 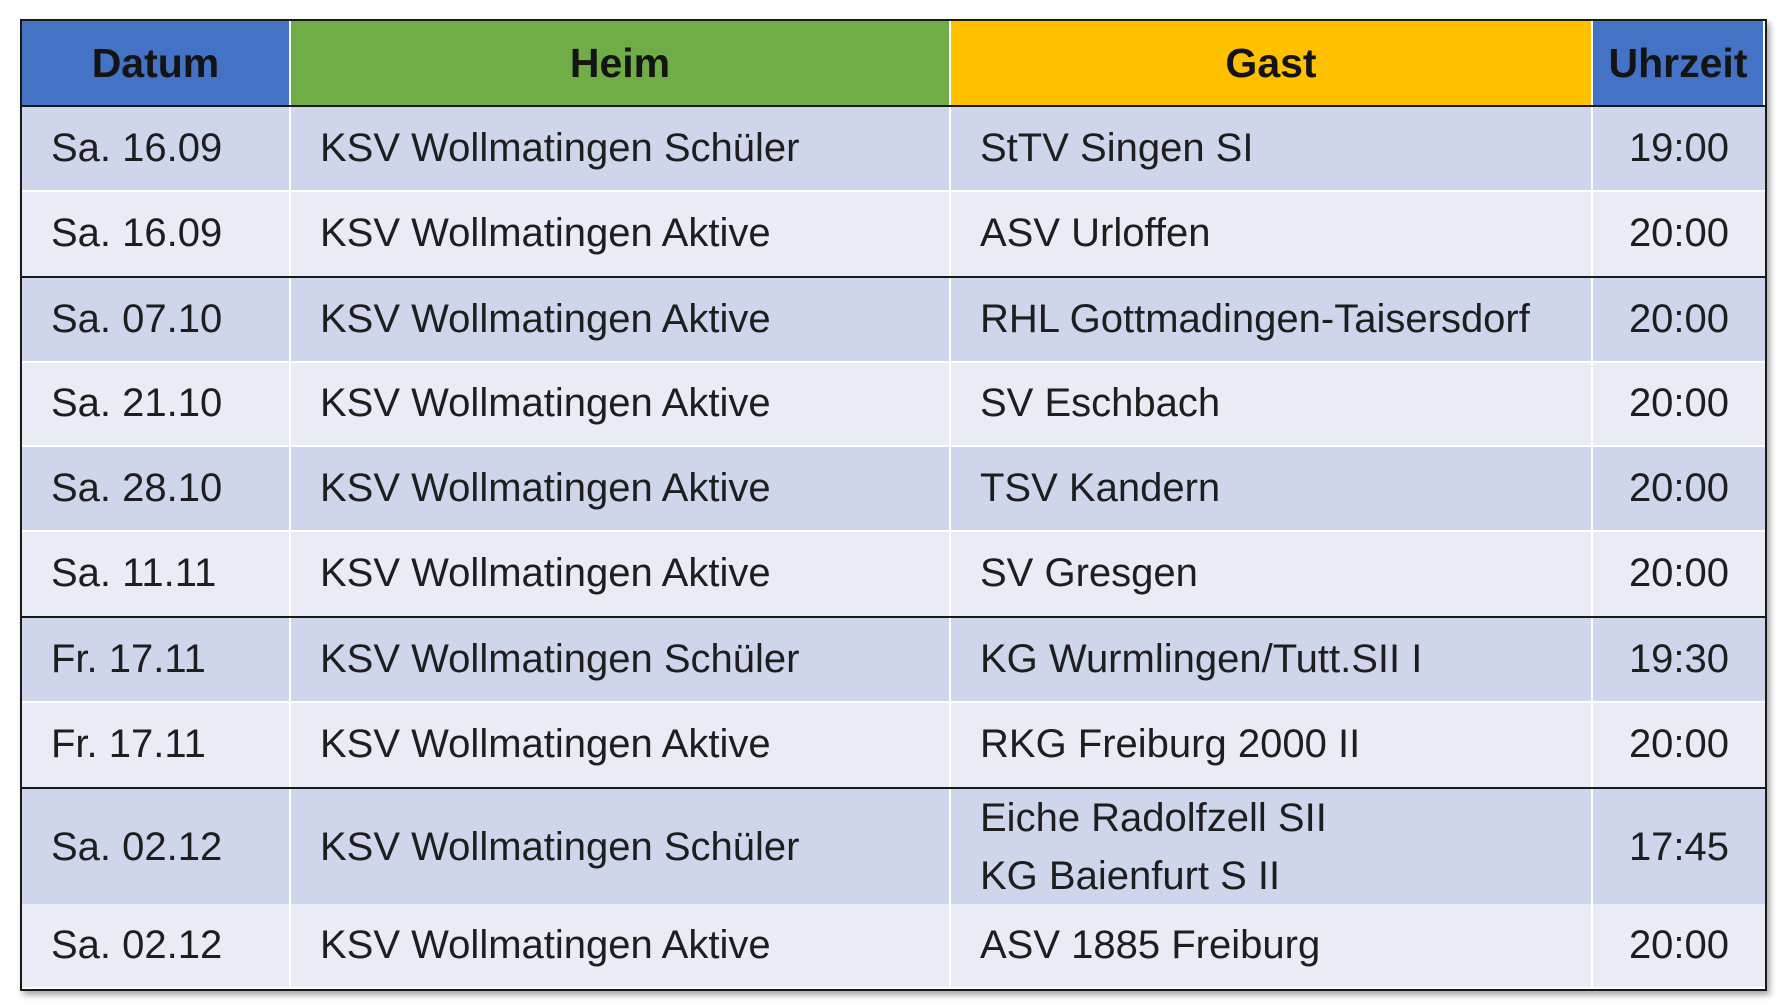 What do you see at coordinates (1272, 744) in the screenshot?
I see `cell-gast: RKG Freiburg 2000 II` at bounding box center [1272, 744].